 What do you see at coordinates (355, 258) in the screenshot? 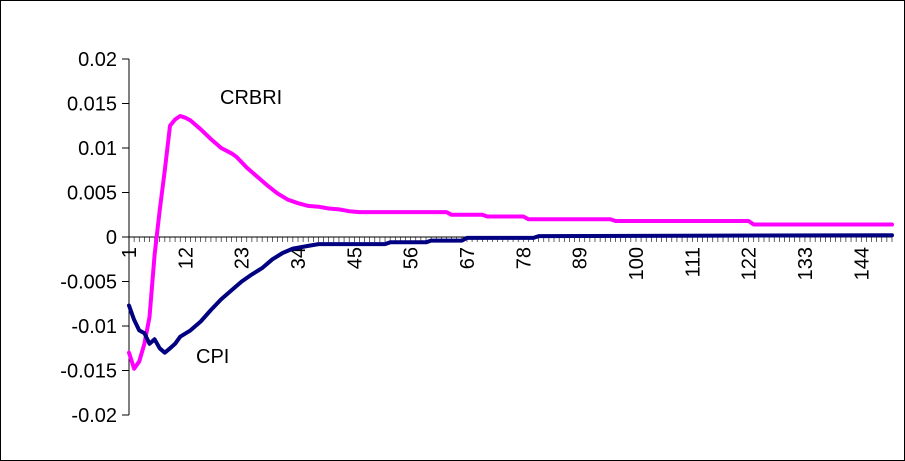
I see `x-tick-label: 45` at bounding box center [355, 258].